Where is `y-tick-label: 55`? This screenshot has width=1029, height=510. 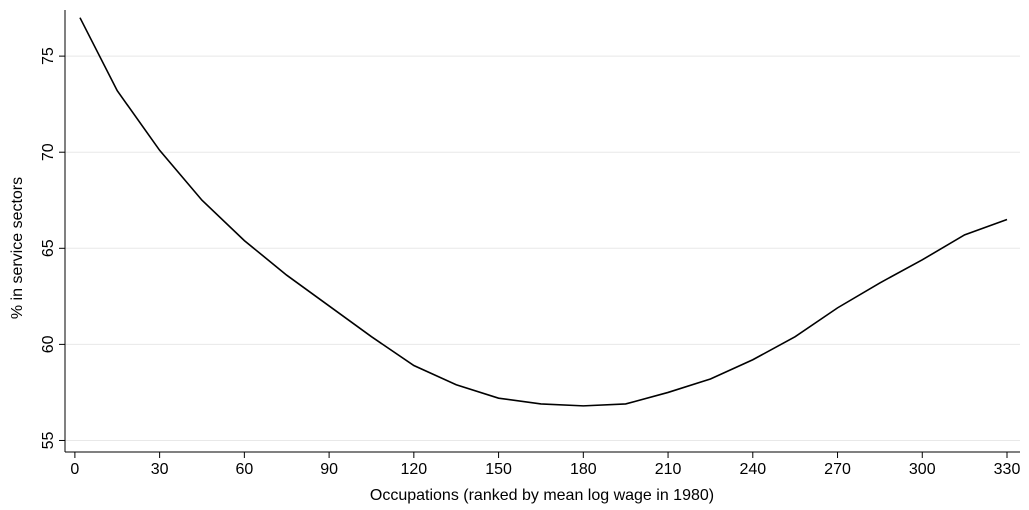
y-tick-label: 55 is located at coordinates (48, 440).